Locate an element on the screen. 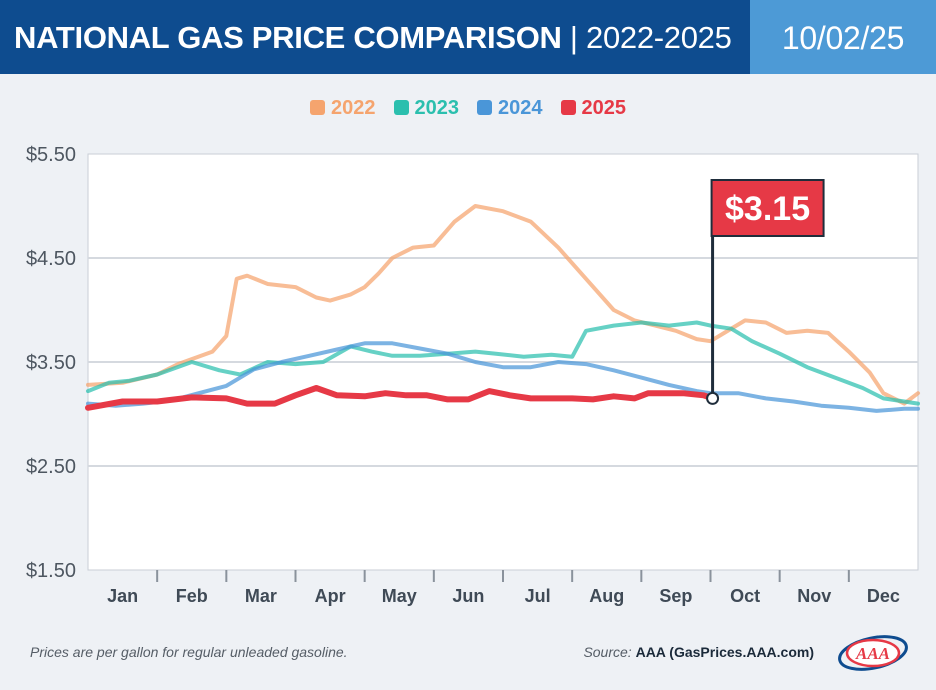 This screenshot has height=690, width=936. x-tick-label: Apr is located at coordinates (330, 596).